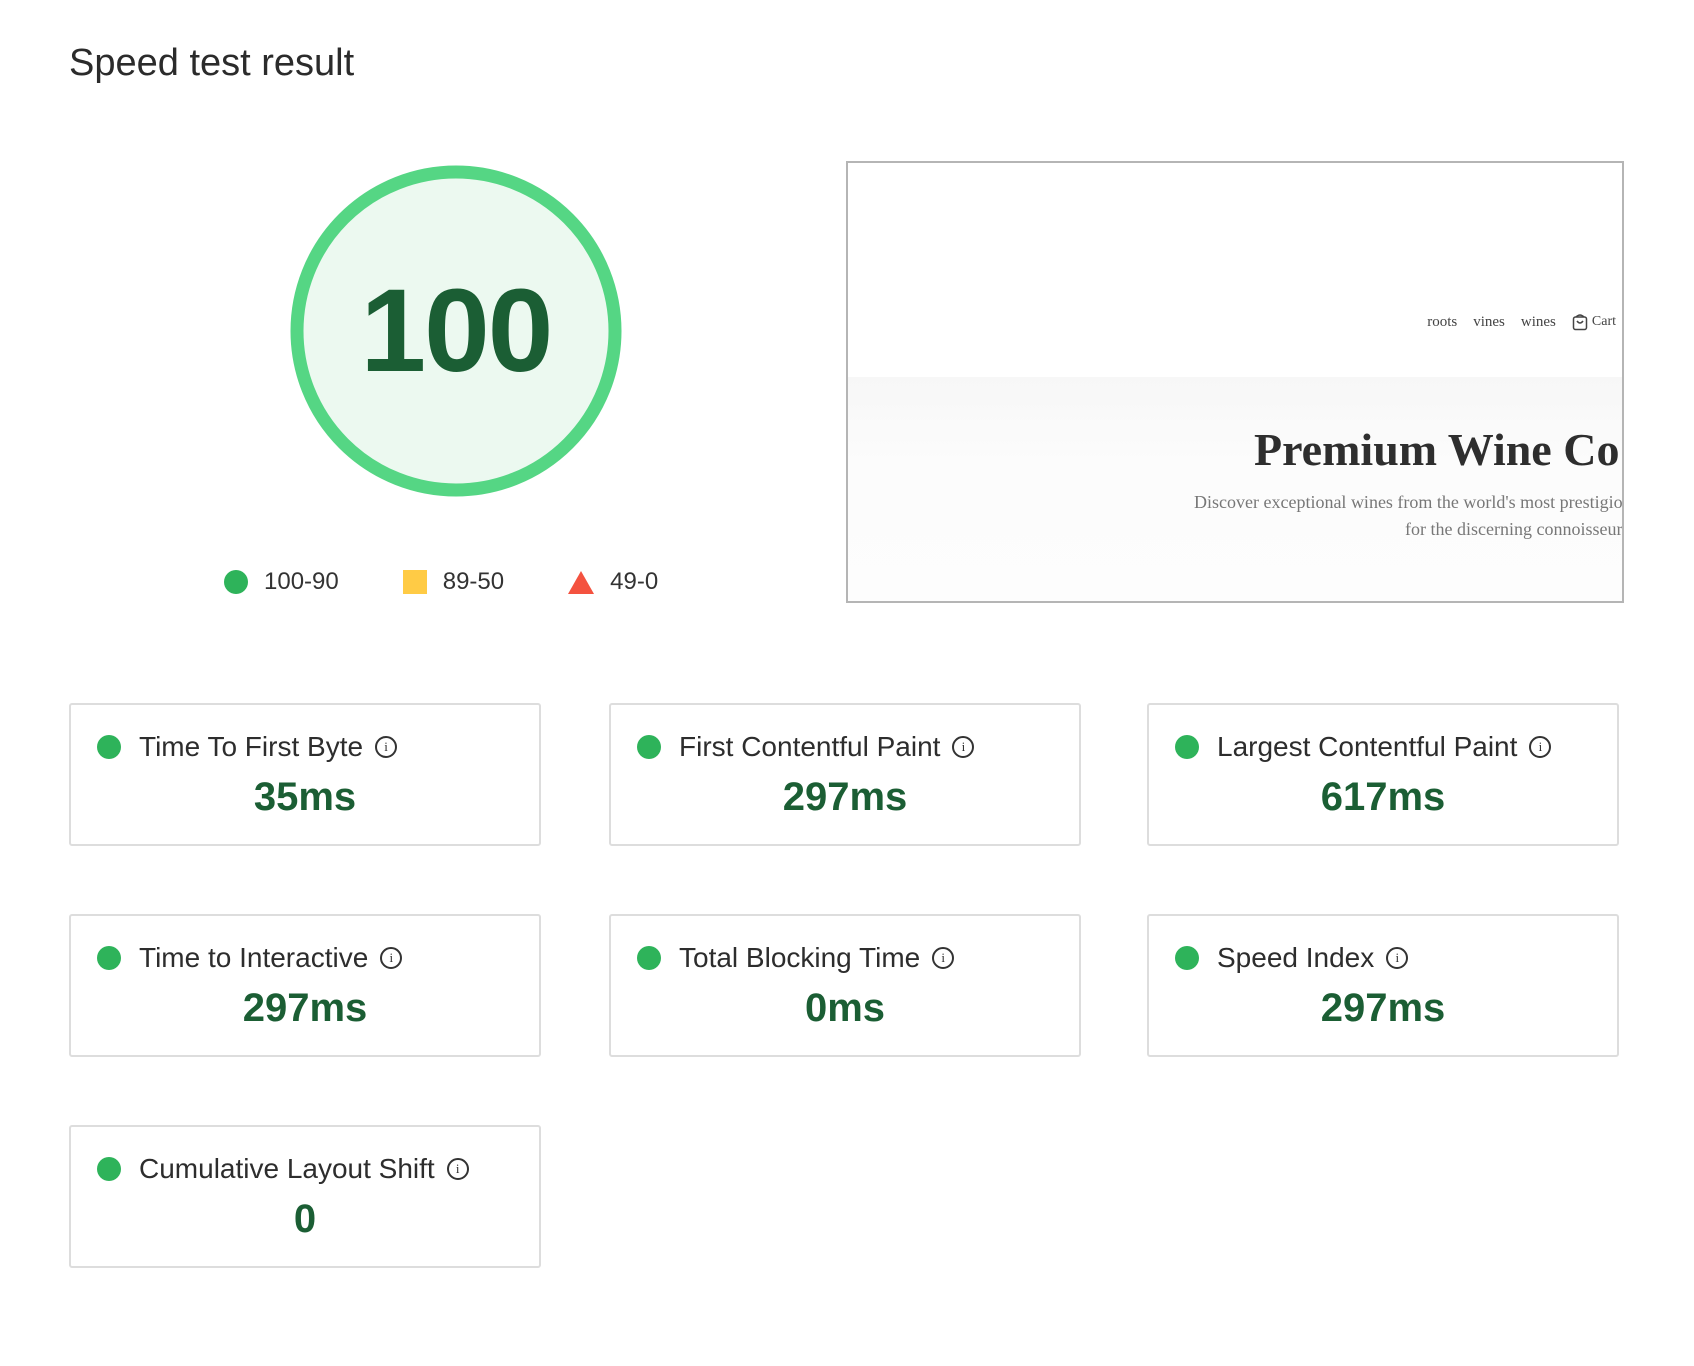 The height and width of the screenshot is (1366, 1694). Describe the element at coordinates (1383, 774) in the screenshot. I see `metric-card-lcp: Largest Contentful Paint i 617ms` at that location.